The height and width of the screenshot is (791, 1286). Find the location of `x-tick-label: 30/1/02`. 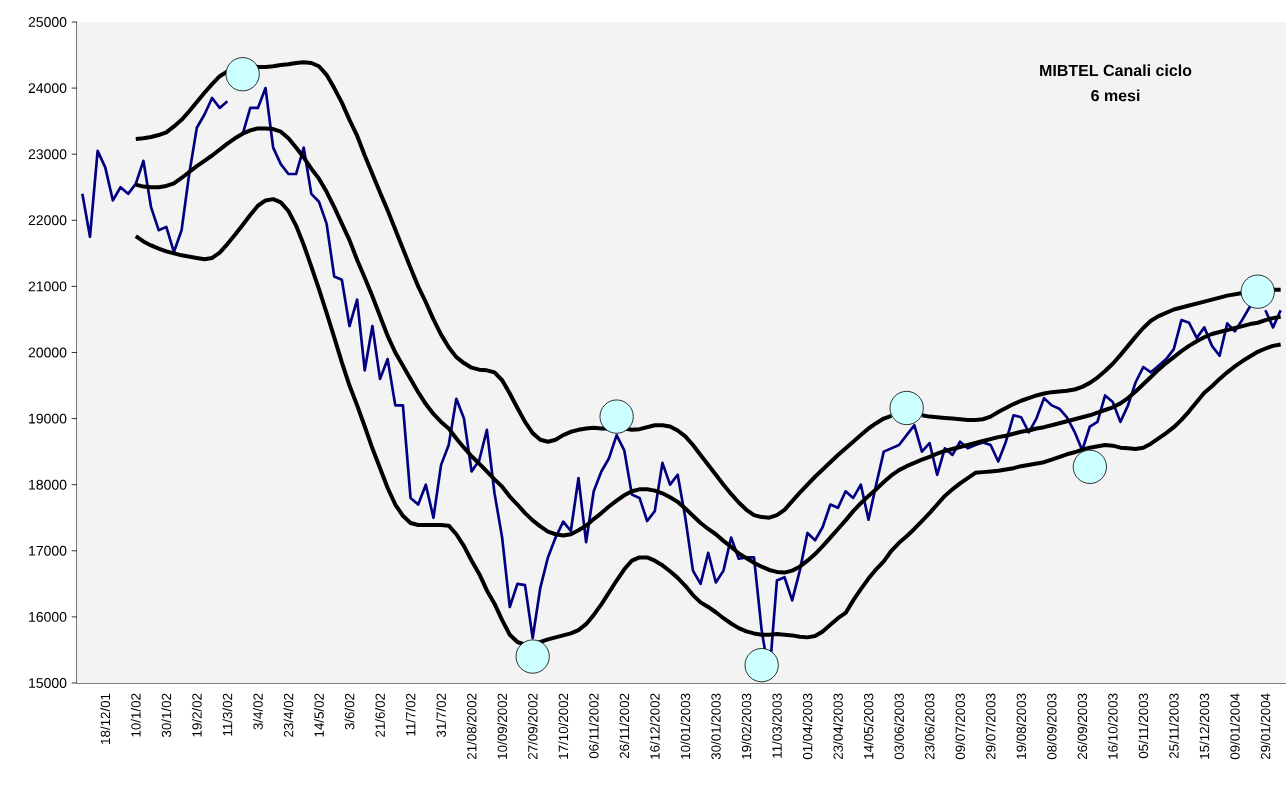

x-tick-label: 30/1/02 is located at coordinates (166, 715).